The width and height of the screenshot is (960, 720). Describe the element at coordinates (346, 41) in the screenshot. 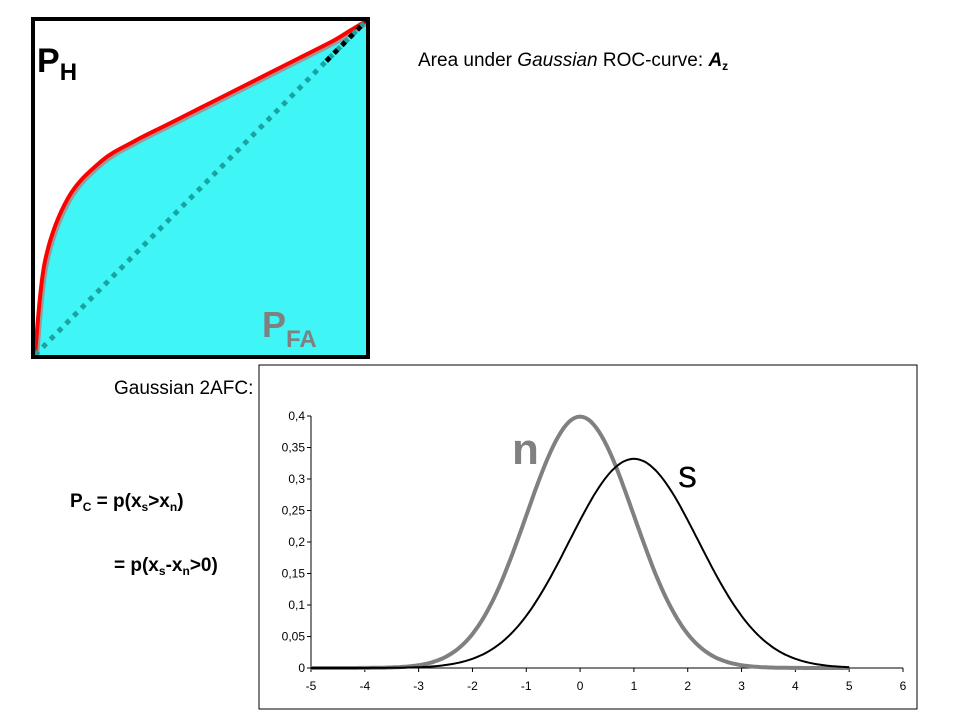

I see `roc-diagonal-end-marks` at that location.